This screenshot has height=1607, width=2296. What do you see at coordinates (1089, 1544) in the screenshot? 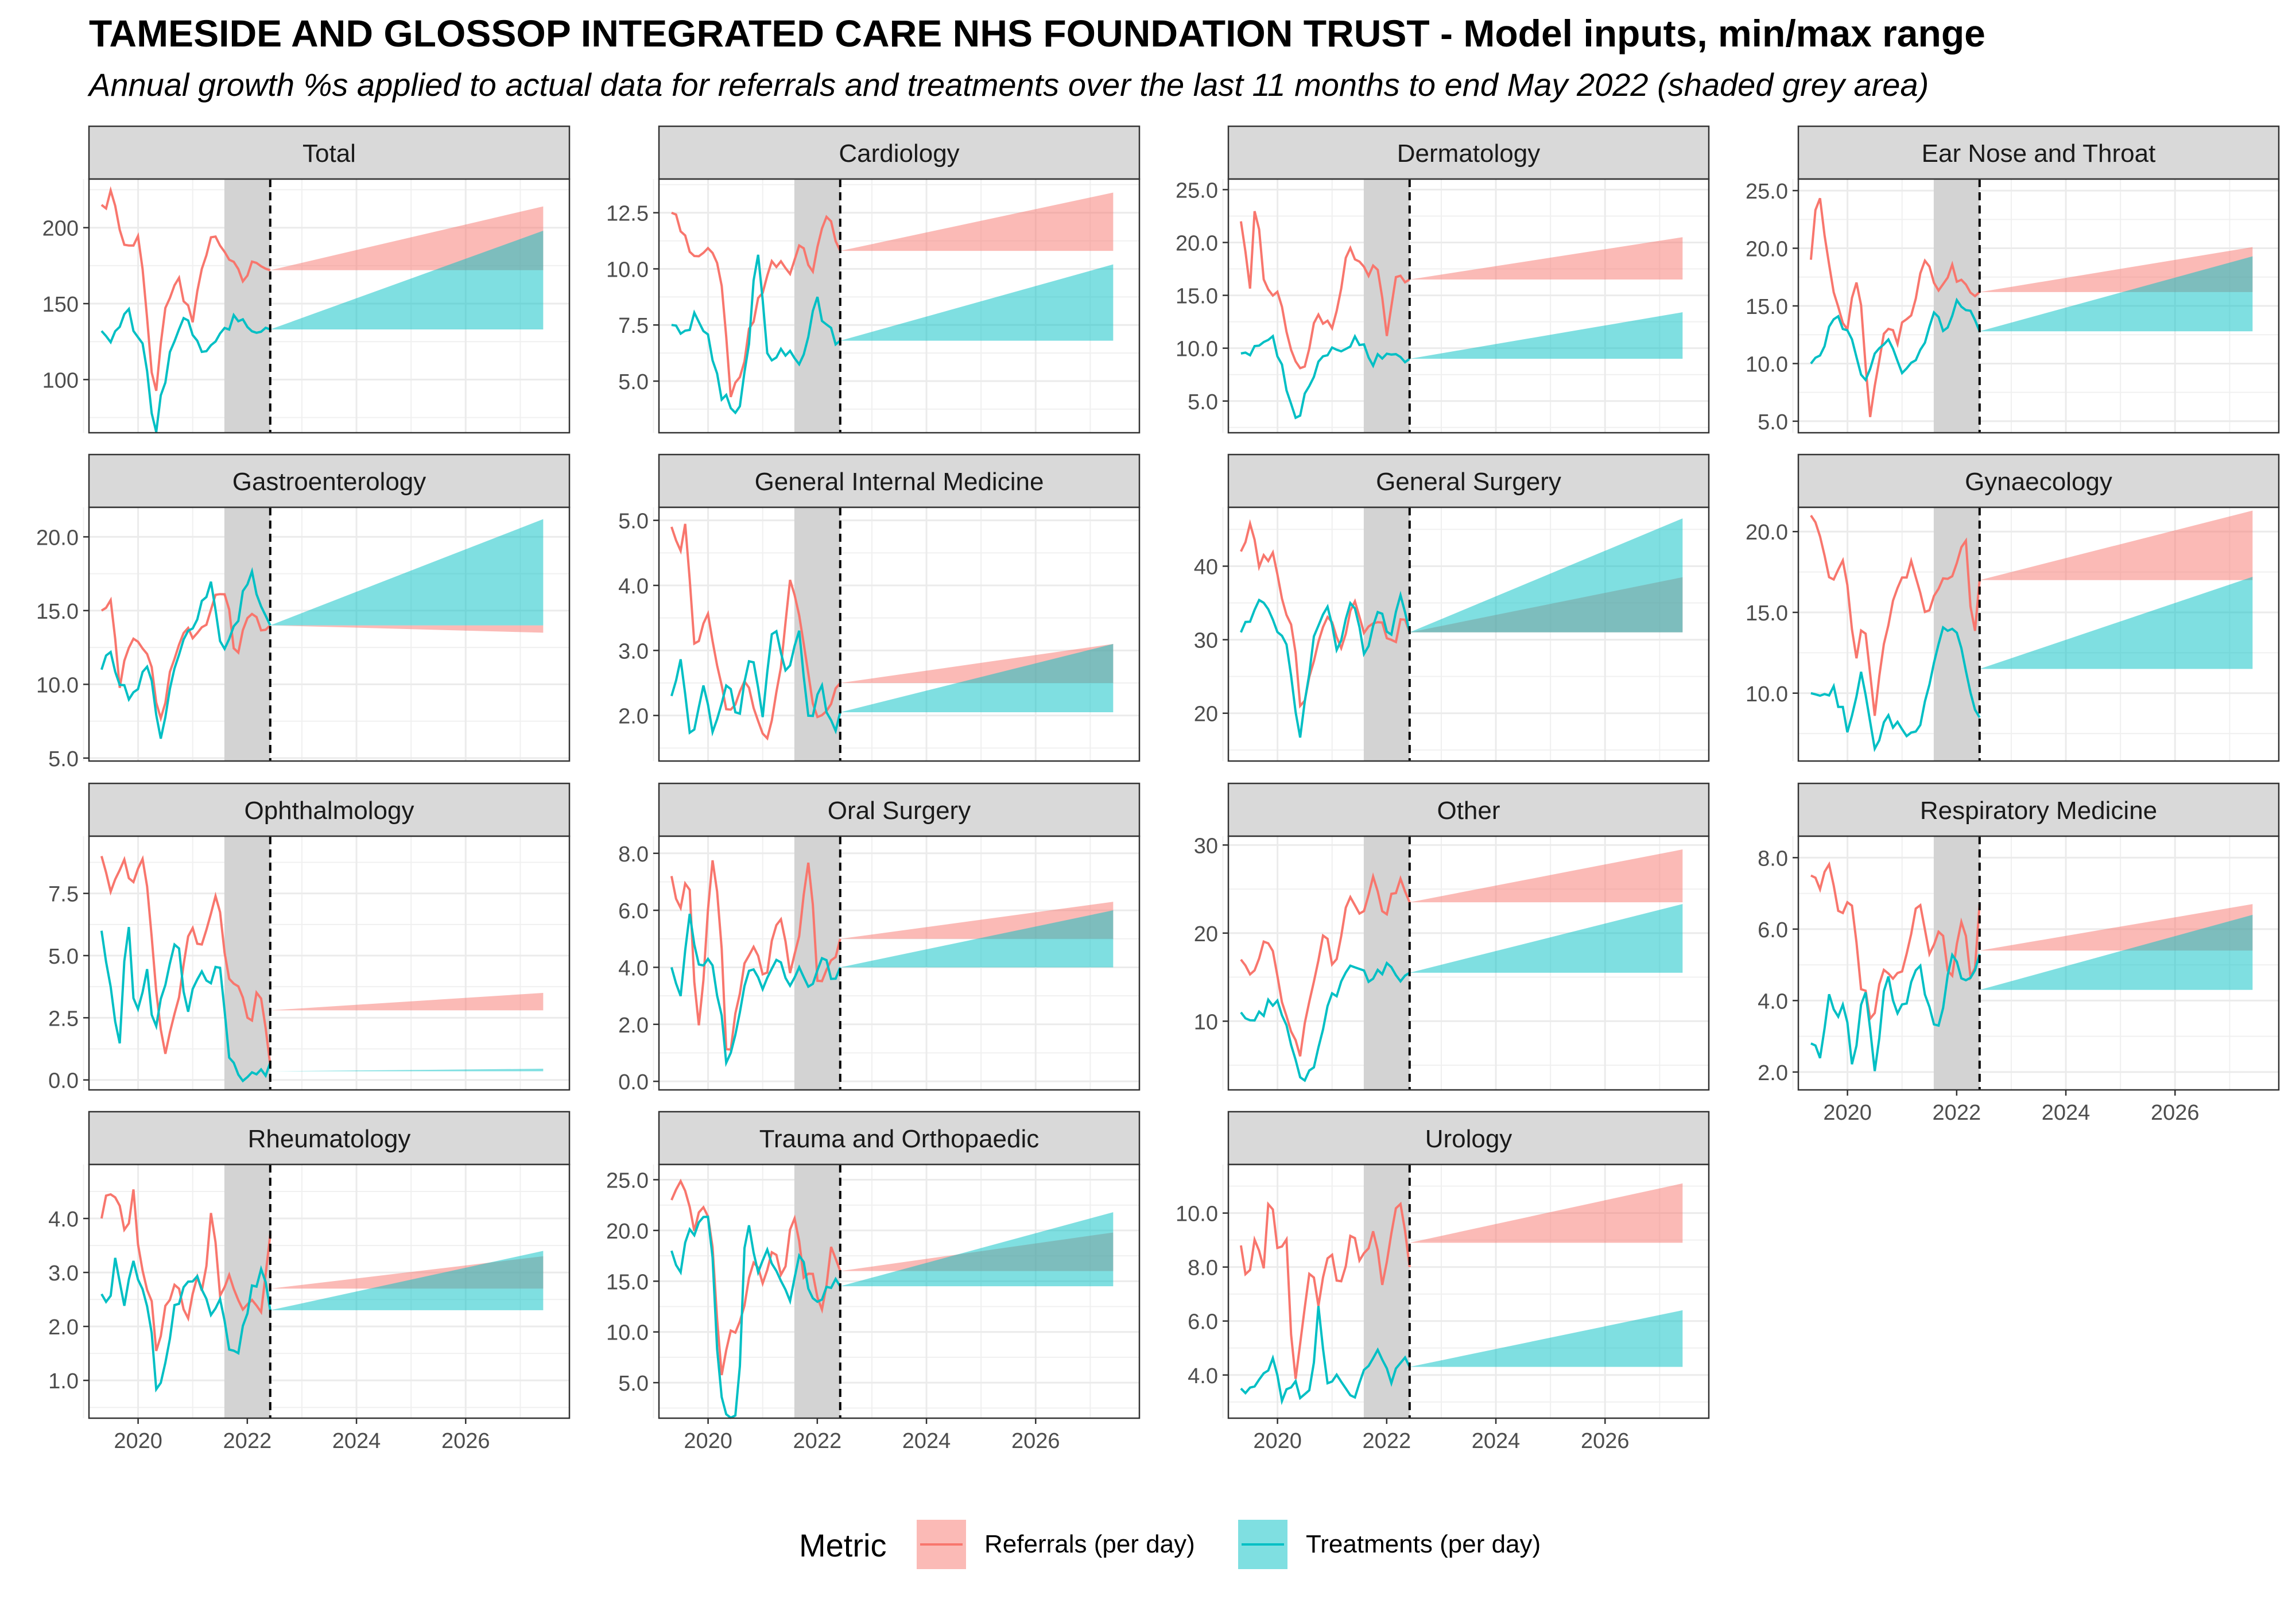
I see `legend-label-referrals: Referrals (per day)` at bounding box center [1089, 1544].